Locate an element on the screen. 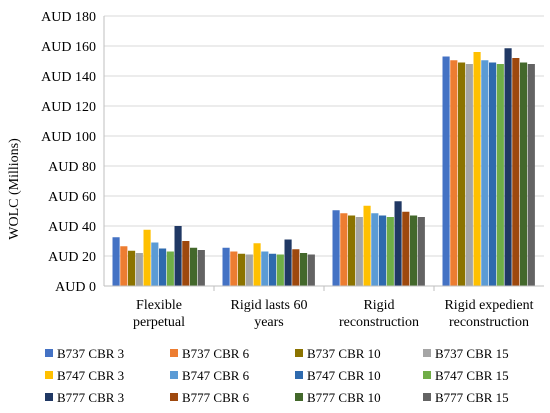 The width and height of the screenshot is (550, 413). legend-item: B777 CBR 6 is located at coordinates (210, 397).